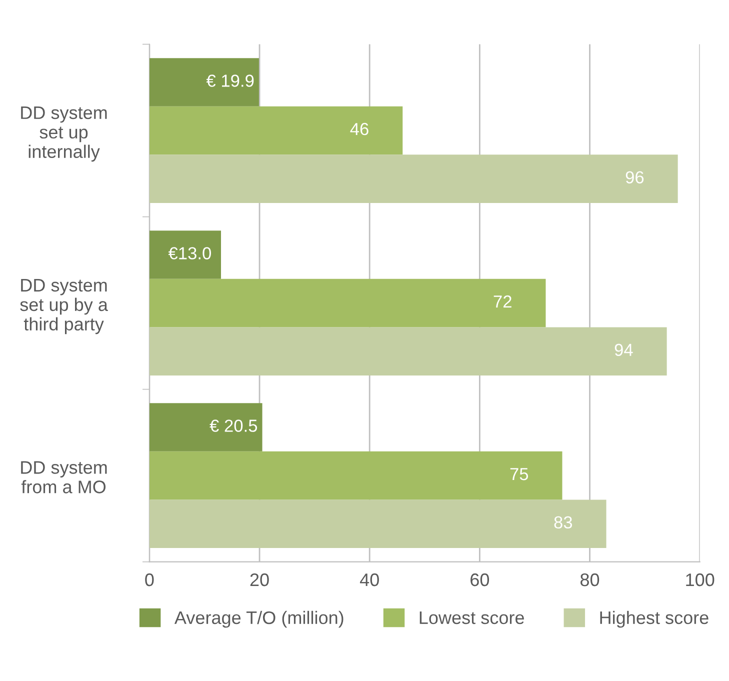  I want to click on data-label: € 19.9, so click(230, 80).